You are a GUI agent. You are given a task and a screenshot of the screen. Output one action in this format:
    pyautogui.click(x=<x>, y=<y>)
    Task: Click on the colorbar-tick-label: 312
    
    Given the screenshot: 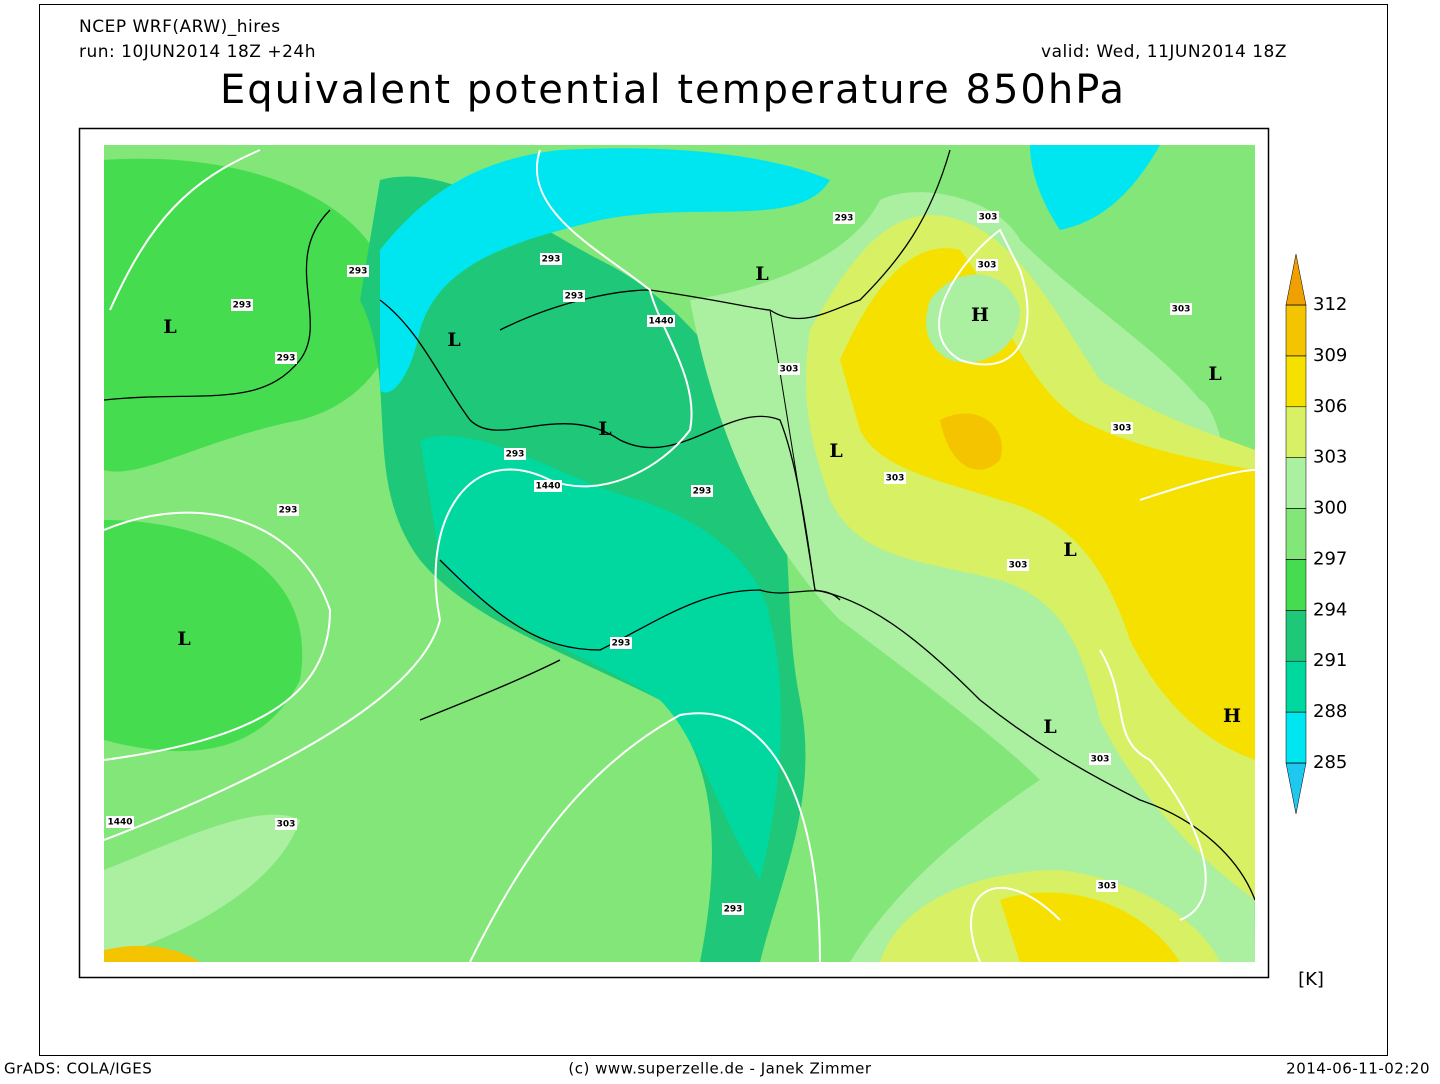 What is the action you would take?
    pyautogui.click(x=1330, y=304)
    